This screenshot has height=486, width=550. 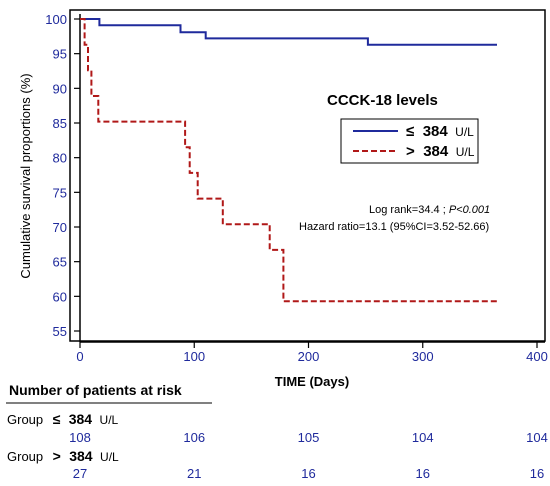 I want to click on legend-title: CCCK-18 levels, so click(x=382, y=100).